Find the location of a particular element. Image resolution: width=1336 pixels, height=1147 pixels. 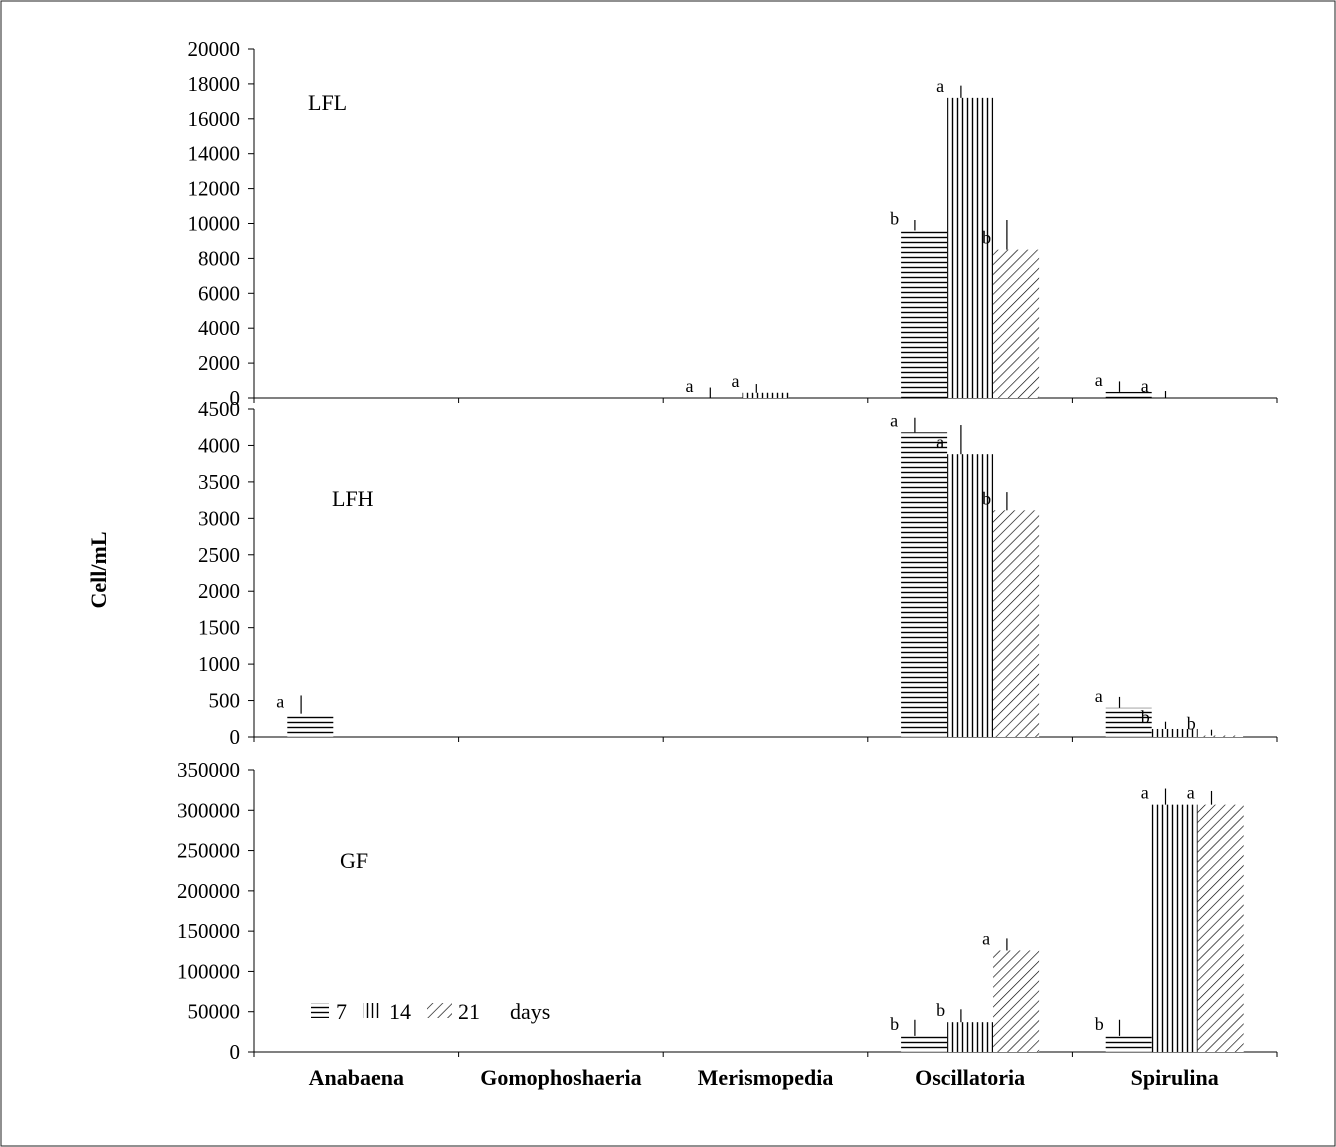

bar-gf-spirulina-day7 is located at coordinates (1128, 1043).